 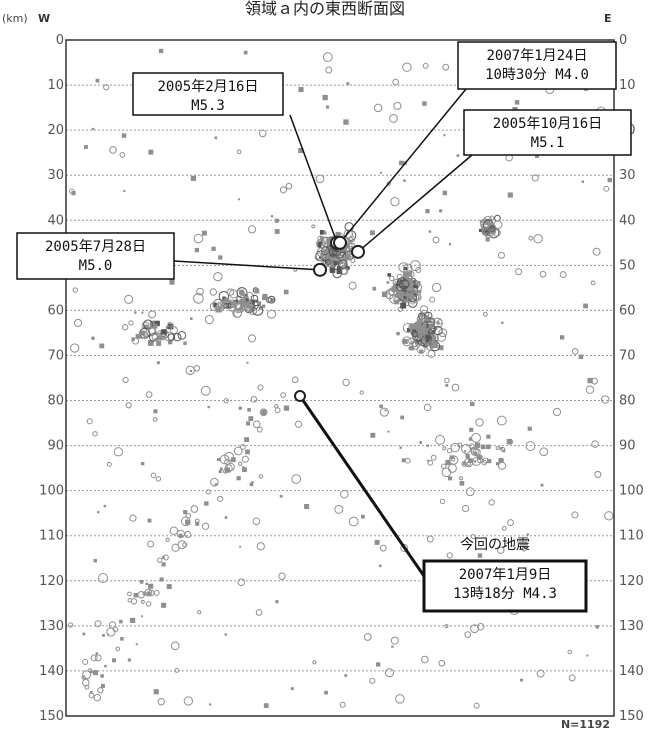 What do you see at coordinates (536, 56) in the screenshot?
I see `annotation-text: 2007年1月24日` at bounding box center [536, 56].